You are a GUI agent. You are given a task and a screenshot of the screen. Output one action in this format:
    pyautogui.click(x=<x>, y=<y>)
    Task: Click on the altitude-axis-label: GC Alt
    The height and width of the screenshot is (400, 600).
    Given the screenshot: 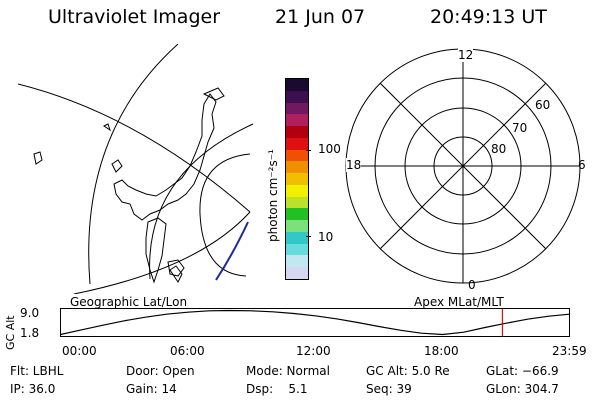 What is the action you would take?
    pyautogui.click(x=10, y=332)
    